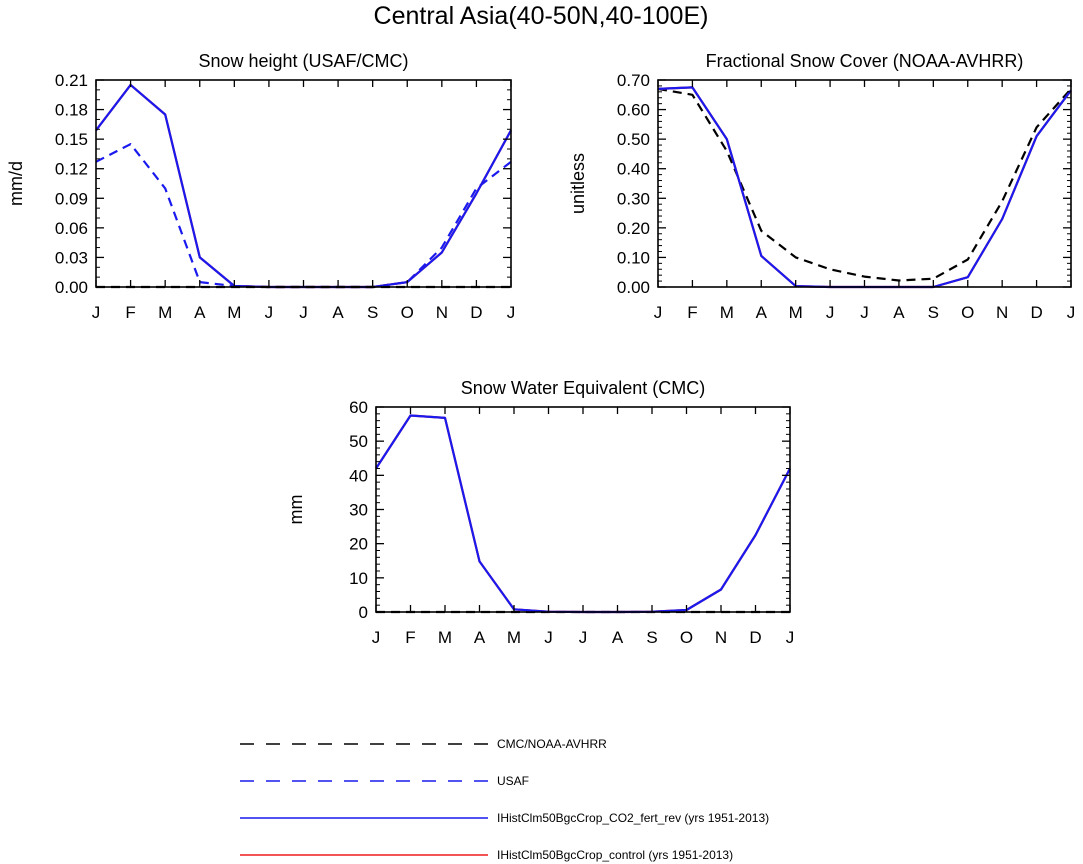 The image size is (1083, 864). I want to click on y-axis-label: mm/d, so click(16, 183).